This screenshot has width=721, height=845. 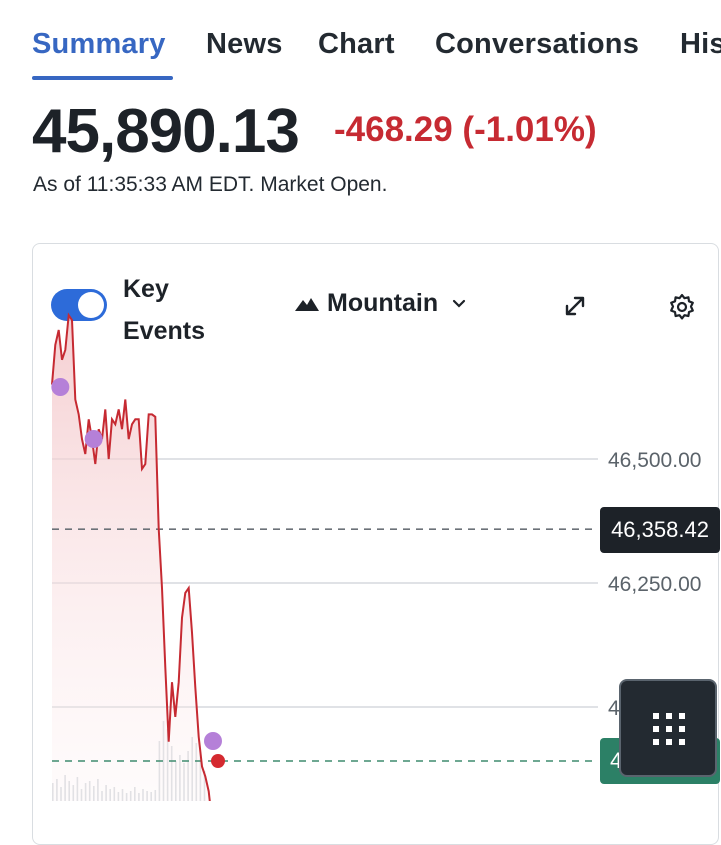 What do you see at coordinates (166, 131) in the screenshot?
I see `quote-price: 45,890.13` at bounding box center [166, 131].